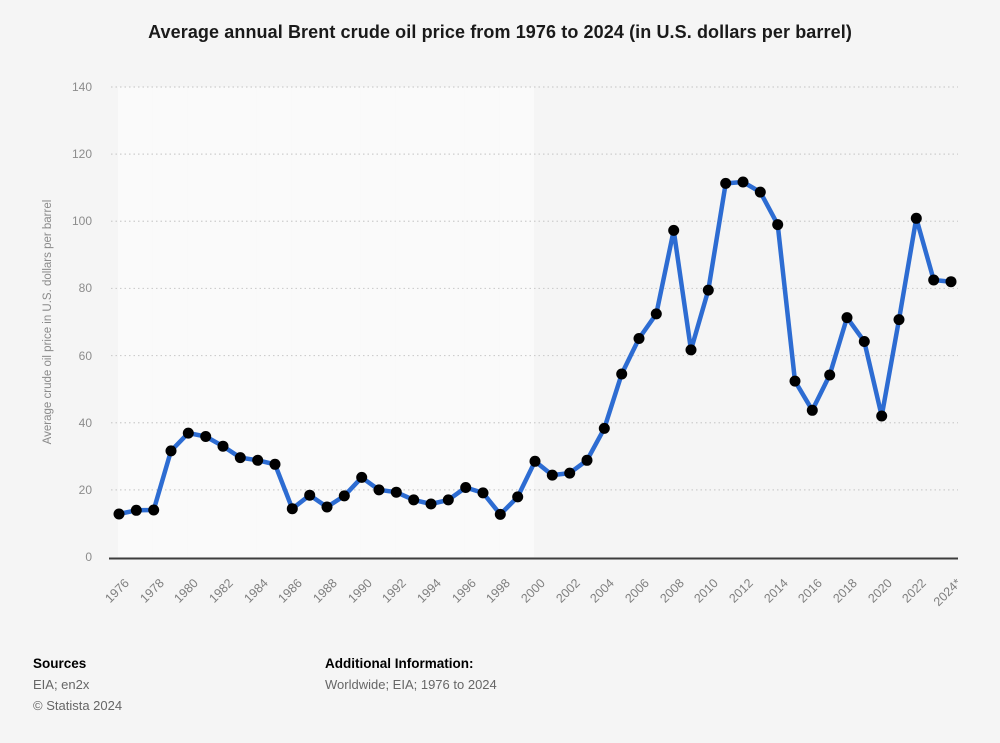 Image resolution: width=1000 pixels, height=743 pixels. I want to click on sources-label: Sources, so click(60, 663).